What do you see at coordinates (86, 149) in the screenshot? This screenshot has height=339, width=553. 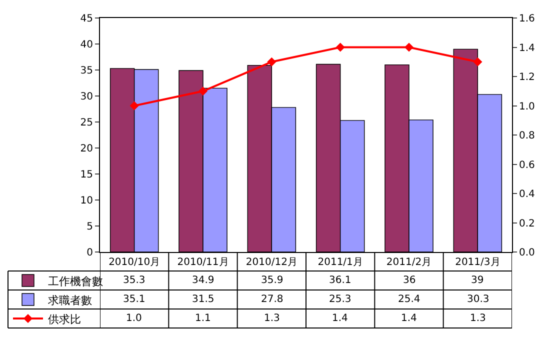 I see `y-tick-label: 20` at bounding box center [86, 149].